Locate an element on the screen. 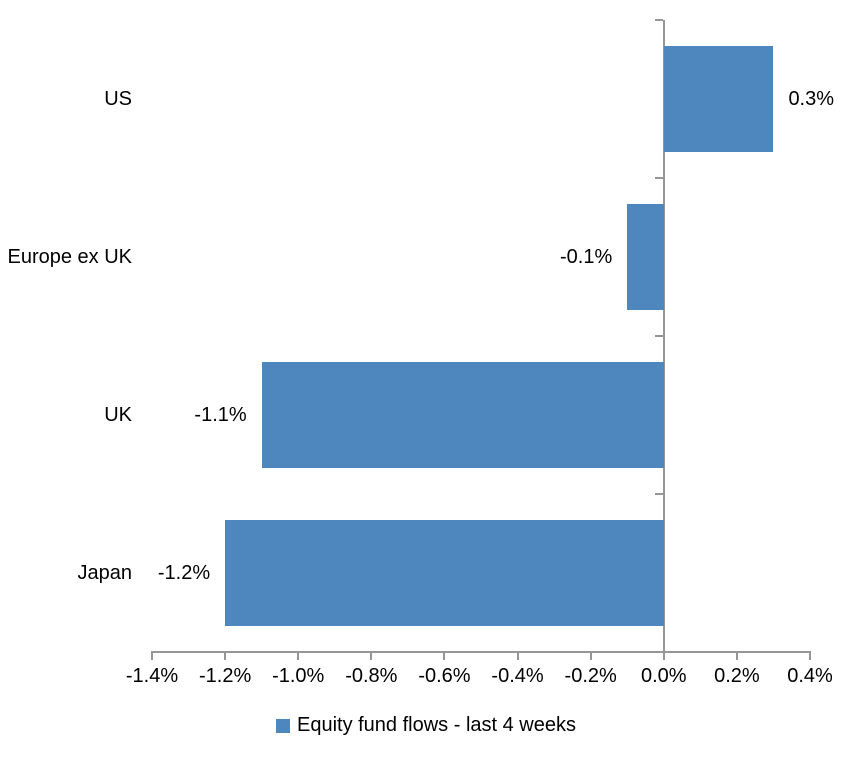 The image size is (852, 757). x-axis-tick-label: -1.2% is located at coordinates (225, 676).